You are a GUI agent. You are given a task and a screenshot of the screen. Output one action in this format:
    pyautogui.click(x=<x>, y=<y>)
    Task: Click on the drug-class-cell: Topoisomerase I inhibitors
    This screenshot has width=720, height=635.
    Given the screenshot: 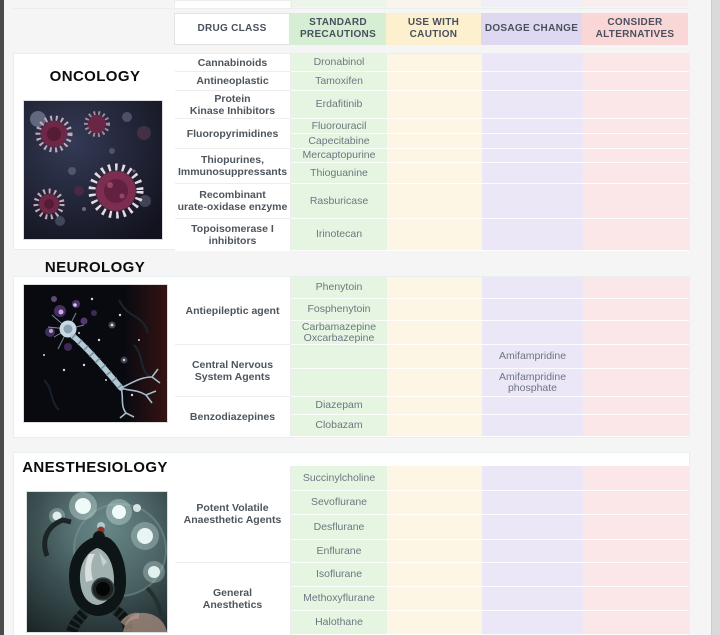 What is the action you would take?
    pyautogui.click(x=233, y=235)
    